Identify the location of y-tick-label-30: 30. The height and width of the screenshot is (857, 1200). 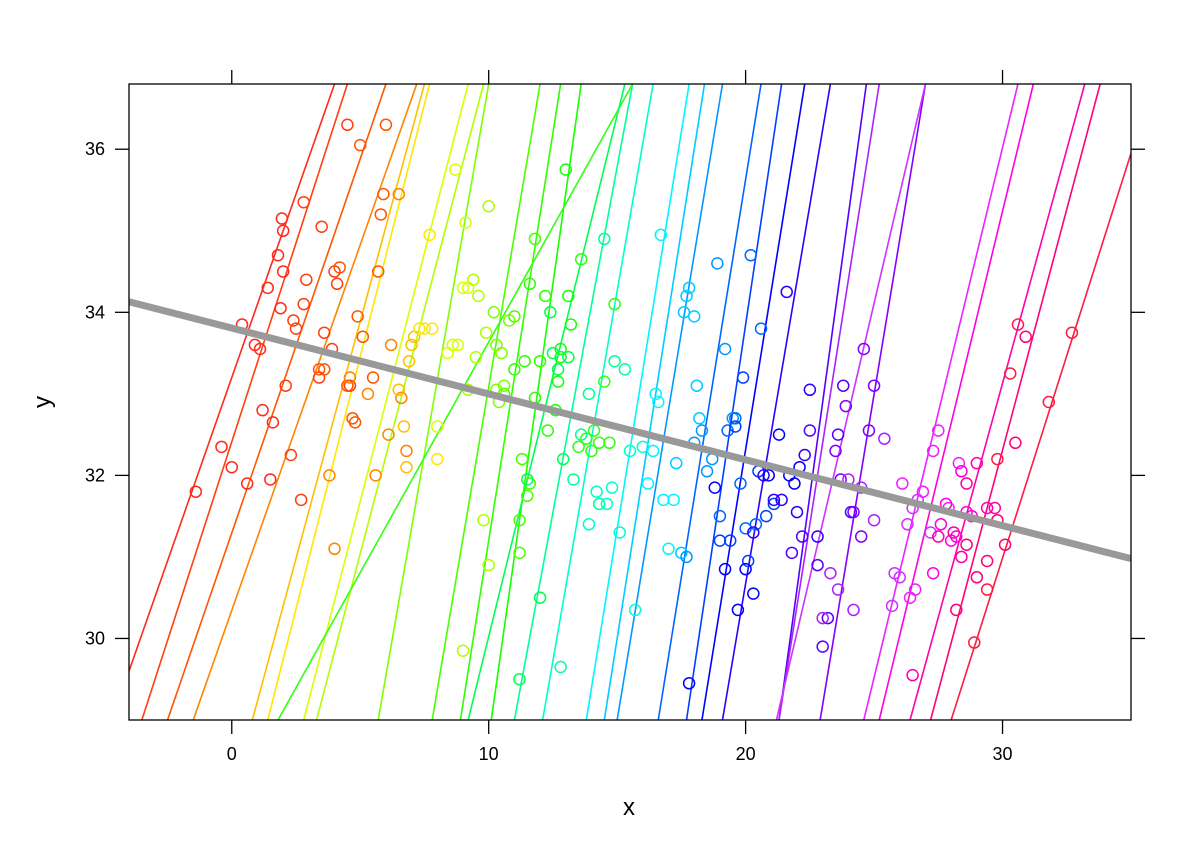
(95, 638).